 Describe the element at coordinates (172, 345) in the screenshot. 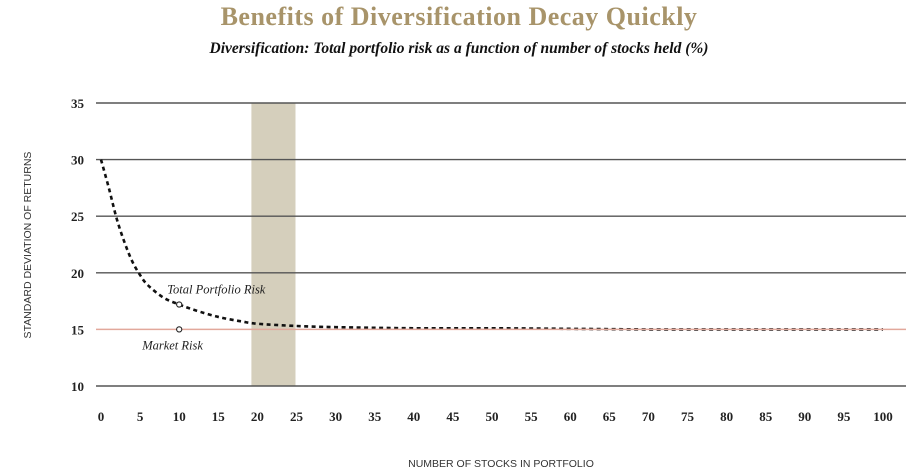

I see `annotation-label-1: Market Risk` at that location.